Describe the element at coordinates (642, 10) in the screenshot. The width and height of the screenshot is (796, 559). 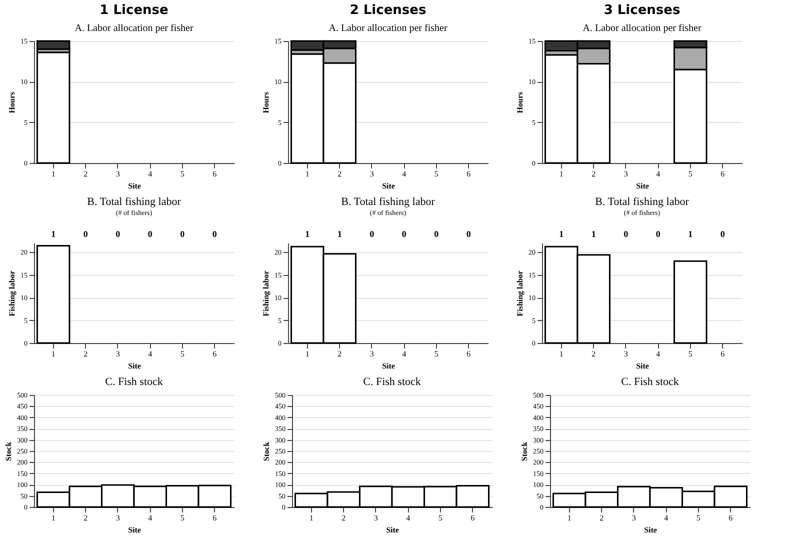
I see `chart-title: 3 Licenses` at that location.